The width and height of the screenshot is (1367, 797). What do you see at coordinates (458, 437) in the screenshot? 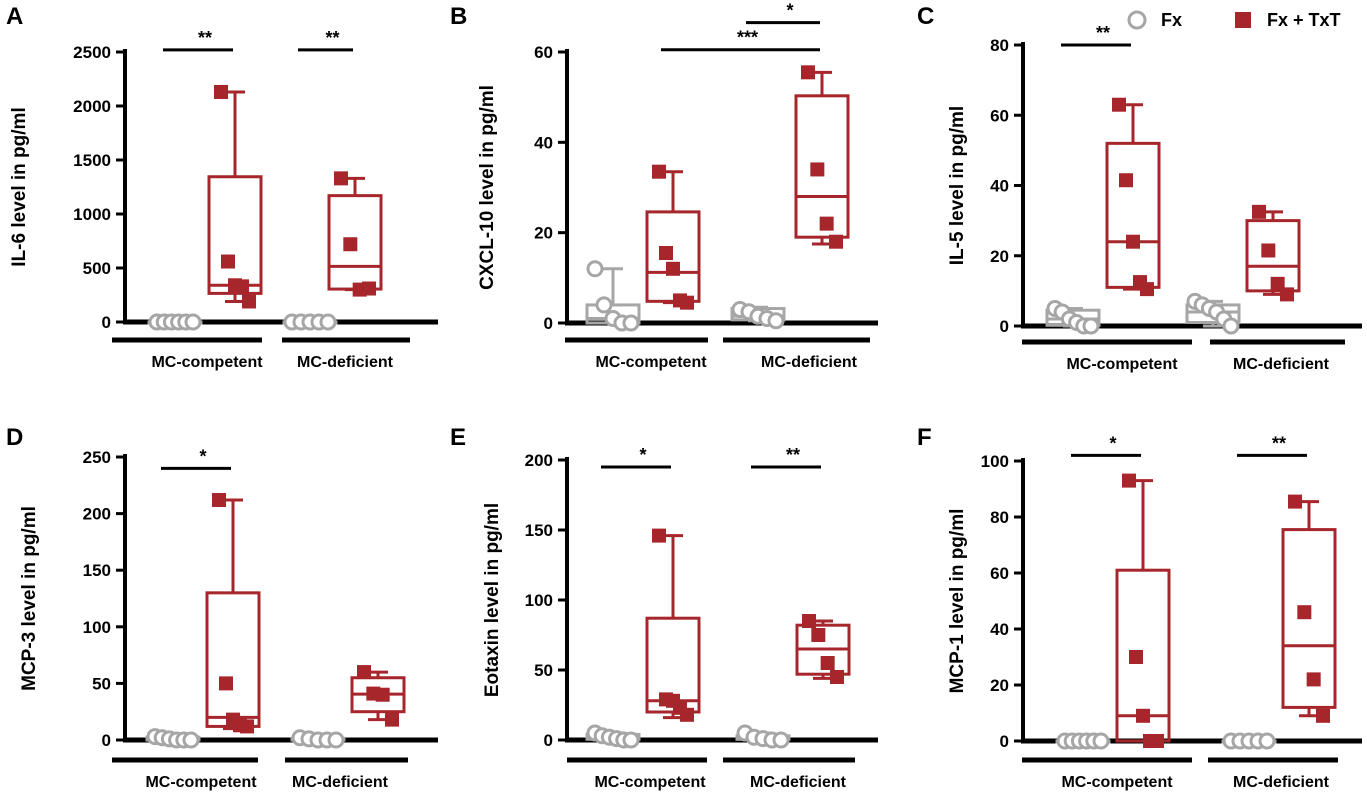
I see `panel-letter: E` at bounding box center [458, 437].